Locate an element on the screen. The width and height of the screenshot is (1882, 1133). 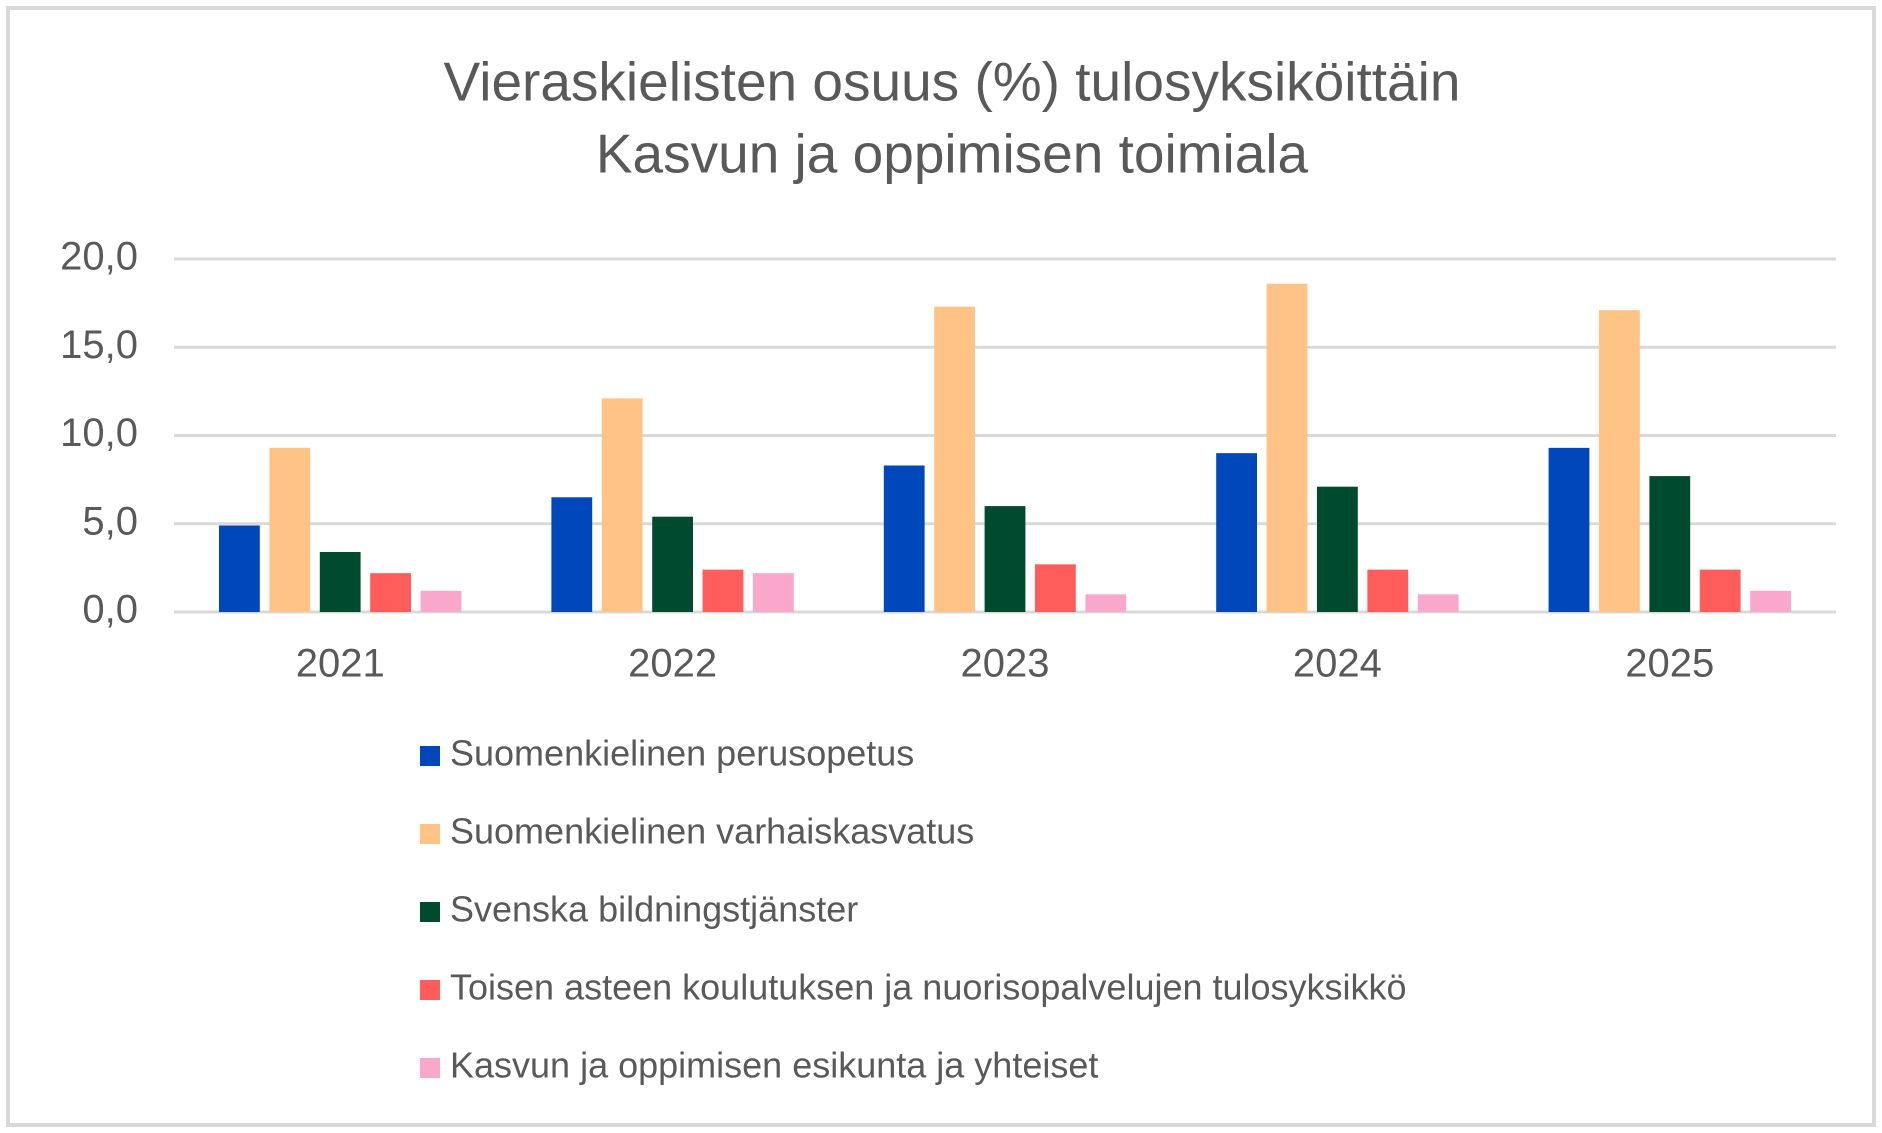
x-tick-label: 2021 is located at coordinates (340, 664).